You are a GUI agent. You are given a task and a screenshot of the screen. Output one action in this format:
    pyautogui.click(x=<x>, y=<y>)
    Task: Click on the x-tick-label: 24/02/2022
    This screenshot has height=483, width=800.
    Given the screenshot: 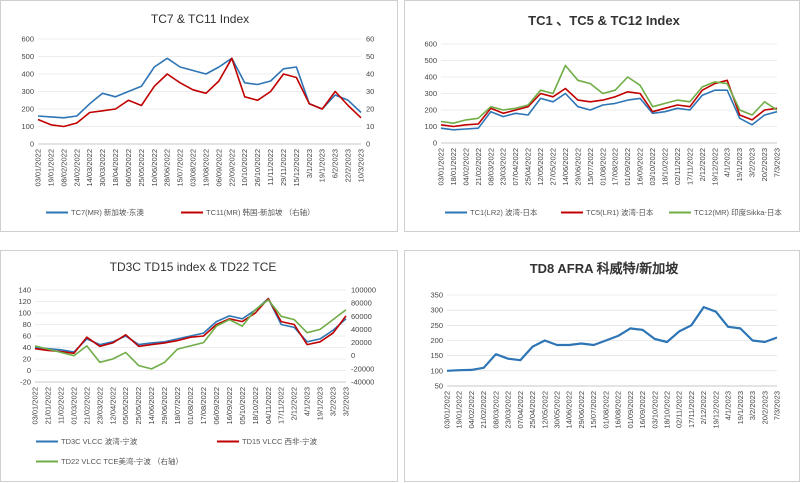 What is the action you would take?
    pyautogui.click(x=76, y=168)
    